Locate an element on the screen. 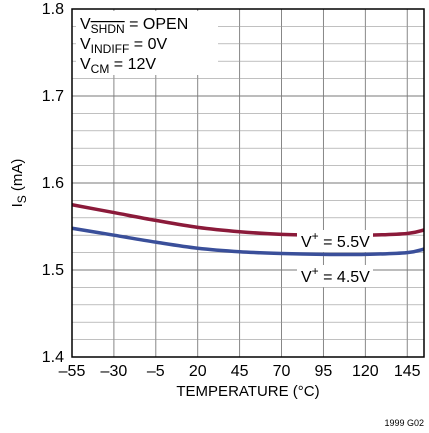  figure-id: 1999 G02 is located at coordinates (404, 423).